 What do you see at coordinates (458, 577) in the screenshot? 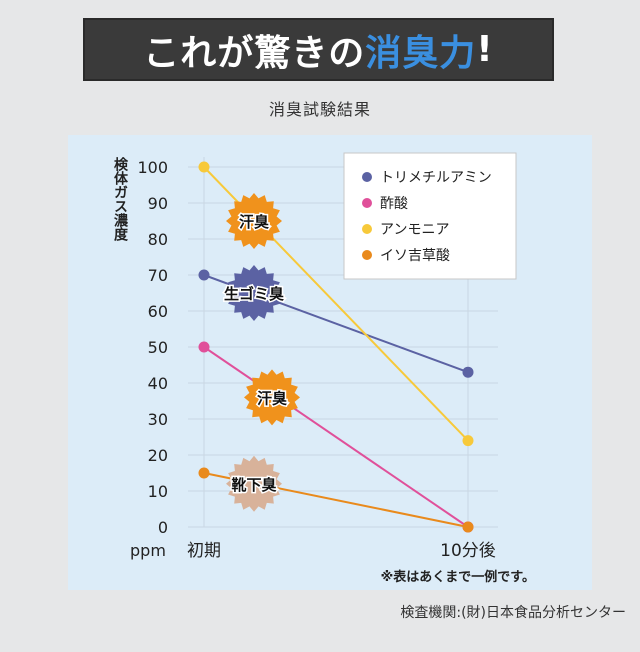
I see `chart-note: ※表はあくまで一例です。` at bounding box center [458, 577].